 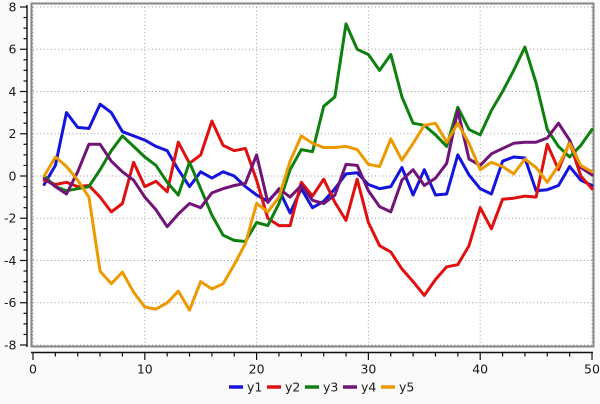 What do you see at coordinates (368, 387) in the screenshot?
I see `legend-label-y4: y4` at bounding box center [368, 387].